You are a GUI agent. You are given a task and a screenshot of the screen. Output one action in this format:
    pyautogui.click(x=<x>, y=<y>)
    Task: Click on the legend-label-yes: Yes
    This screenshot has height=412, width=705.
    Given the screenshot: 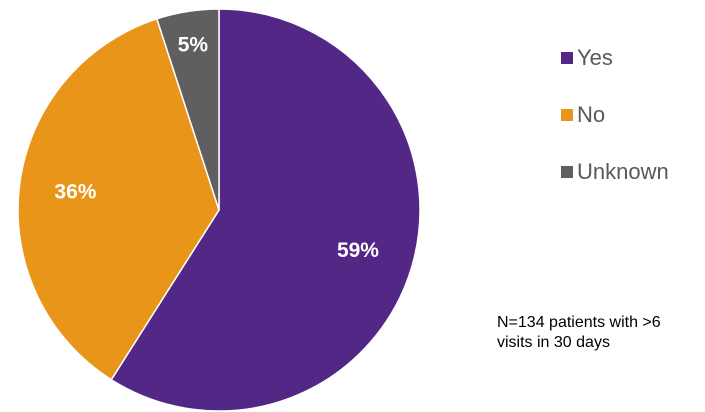 What is the action you would take?
    pyautogui.click(x=595, y=57)
    